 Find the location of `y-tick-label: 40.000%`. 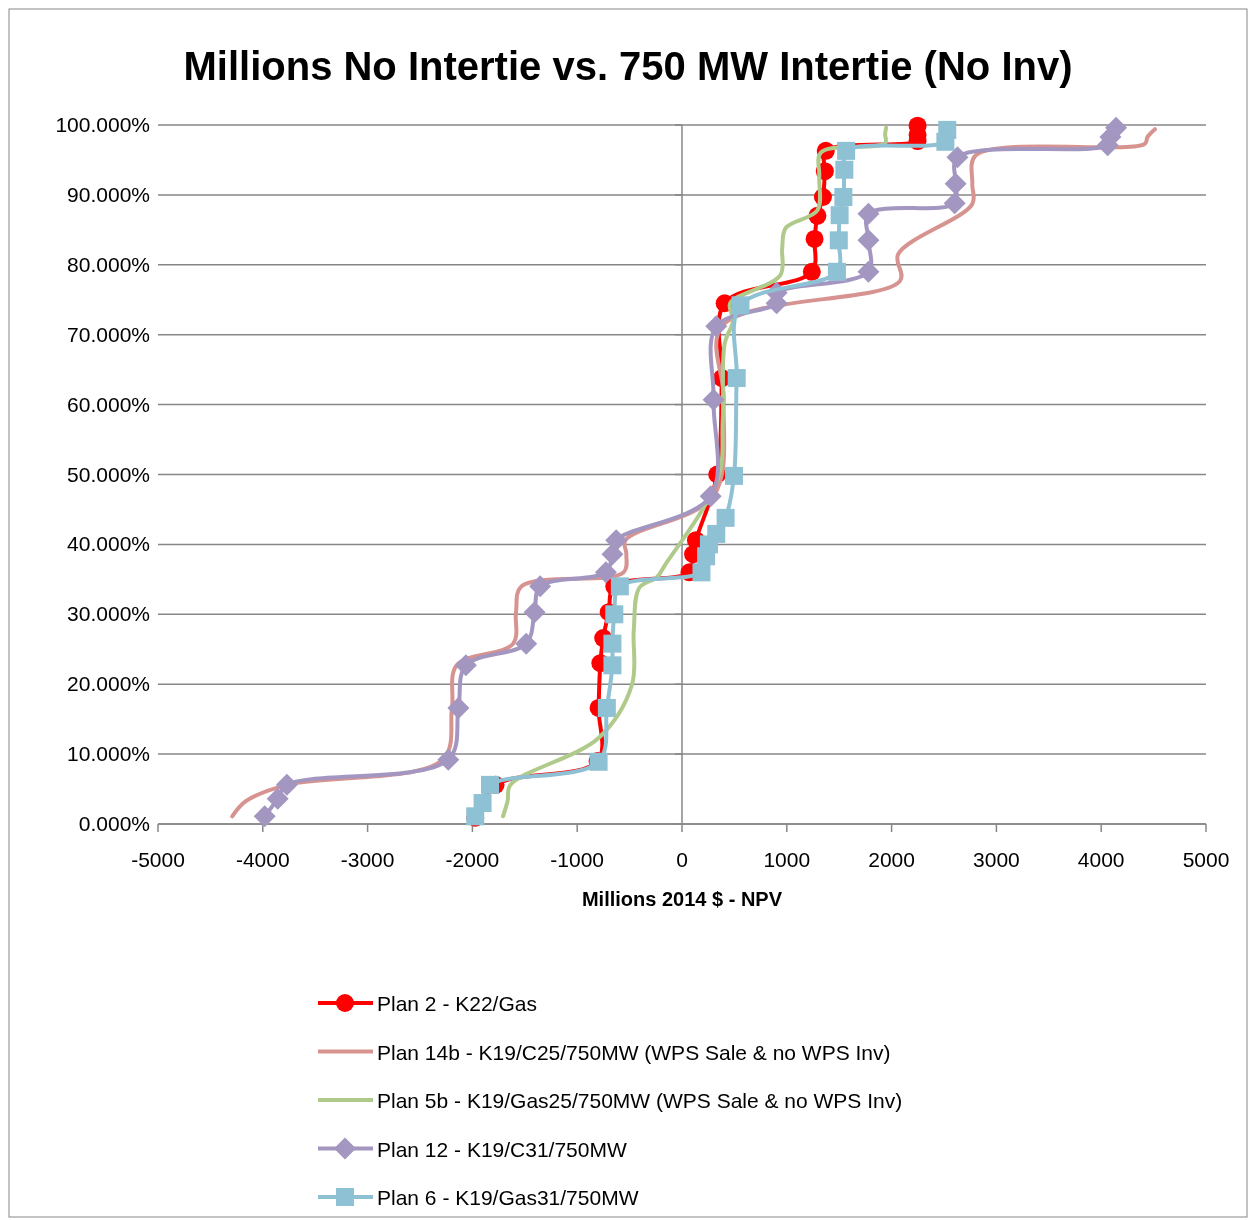

y-tick-label: 40.000% is located at coordinates (108, 544).